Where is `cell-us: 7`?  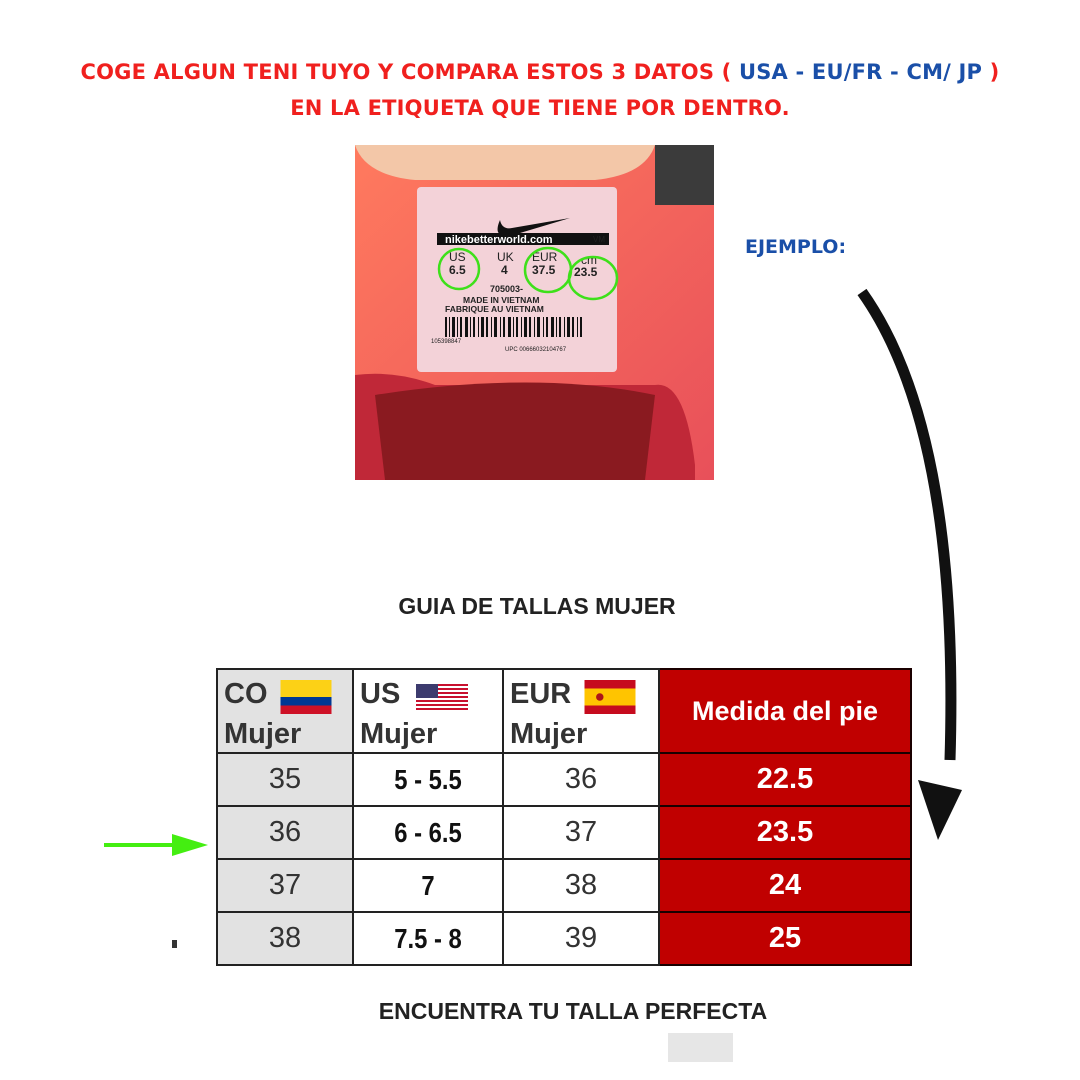 cell-us: 7 is located at coordinates (428, 885).